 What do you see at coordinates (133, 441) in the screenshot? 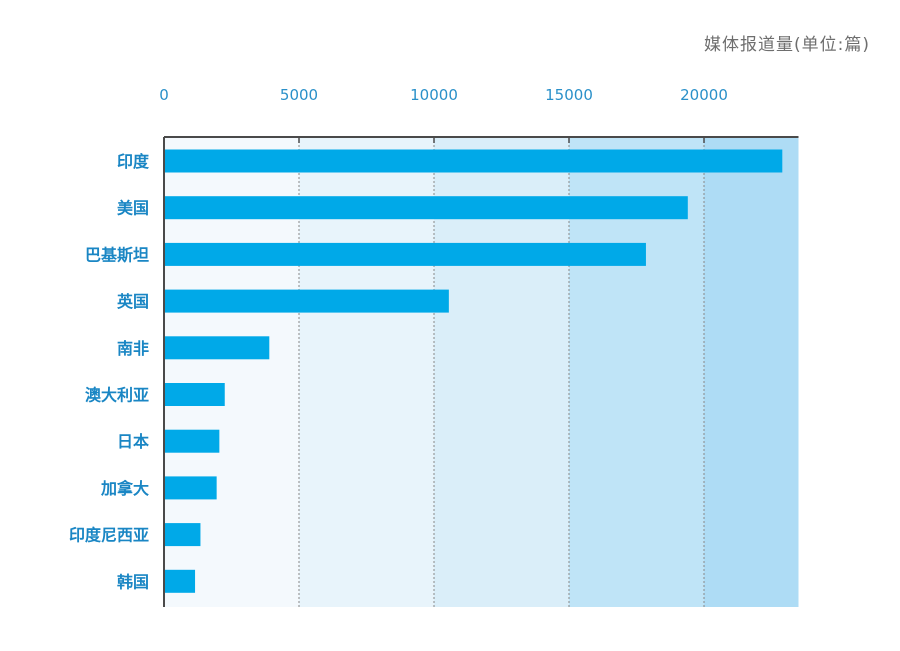
I see `category-label: 日本` at bounding box center [133, 441].